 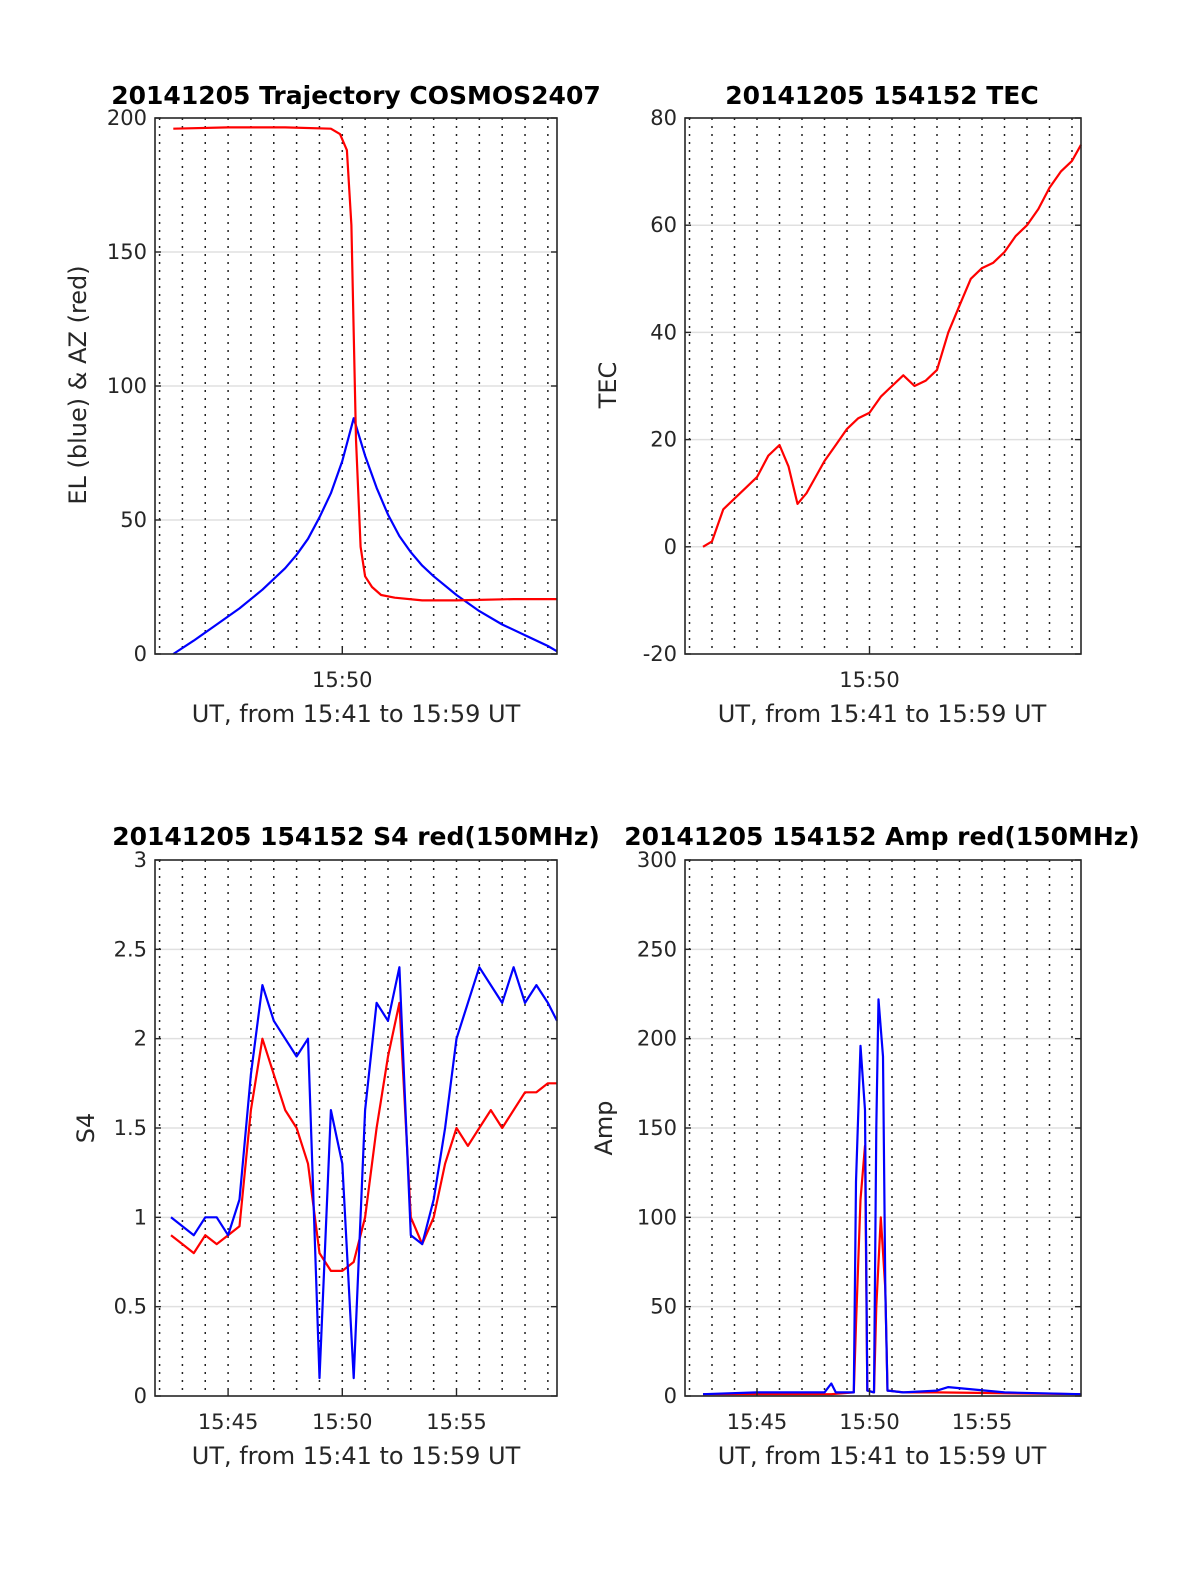 What do you see at coordinates (86, 1128) in the screenshot?
I see `s4-ylabel: S4` at bounding box center [86, 1128].